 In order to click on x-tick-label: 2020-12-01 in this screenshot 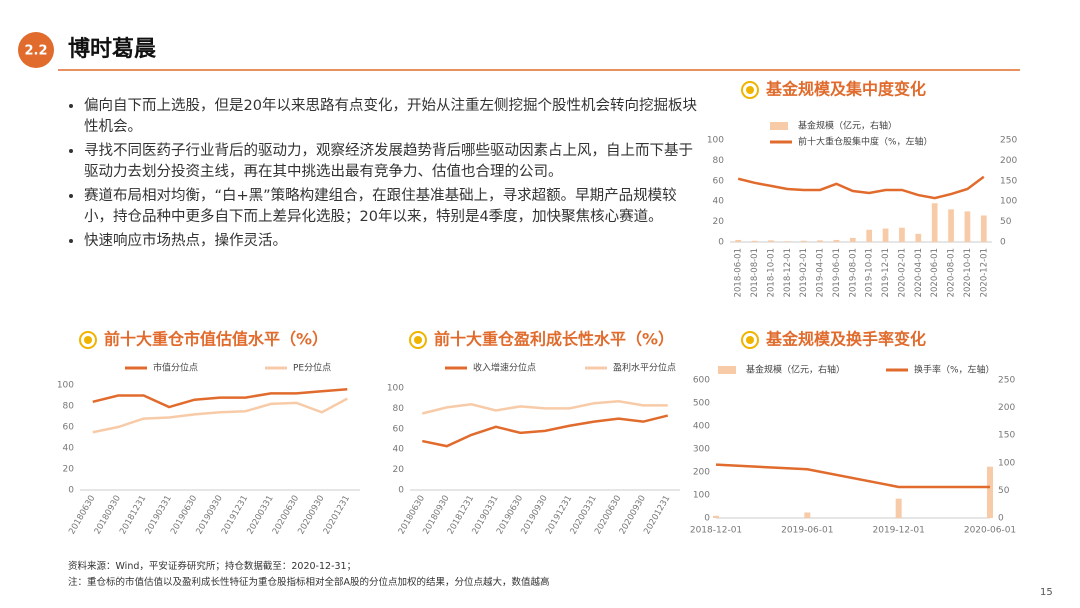, I will do `click(984, 272)`.